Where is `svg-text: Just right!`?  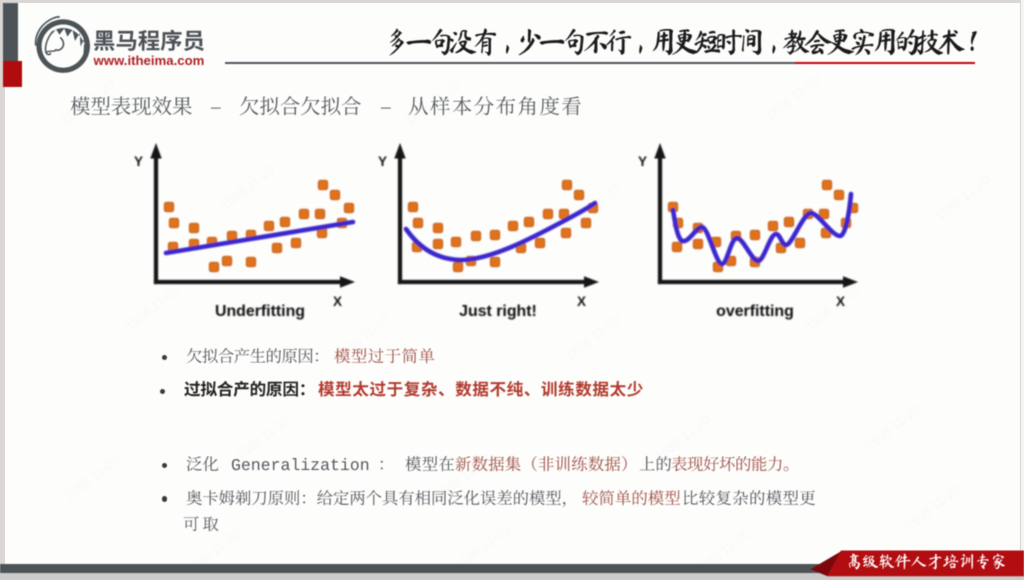
svg-text: Just right! is located at coordinates (498, 311).